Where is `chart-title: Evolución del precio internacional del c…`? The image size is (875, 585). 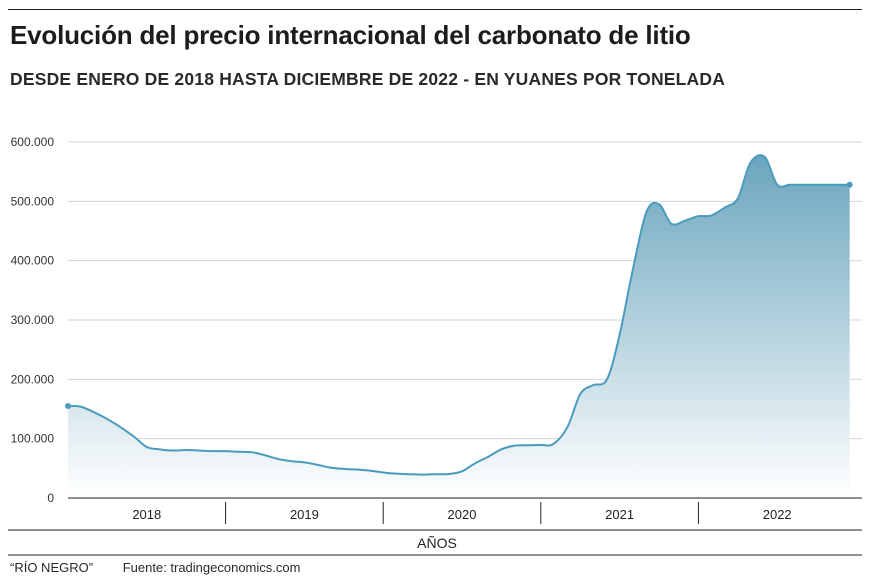 chart-title: Evolución del precio internacional del c… is located at coordinates (350, 35).